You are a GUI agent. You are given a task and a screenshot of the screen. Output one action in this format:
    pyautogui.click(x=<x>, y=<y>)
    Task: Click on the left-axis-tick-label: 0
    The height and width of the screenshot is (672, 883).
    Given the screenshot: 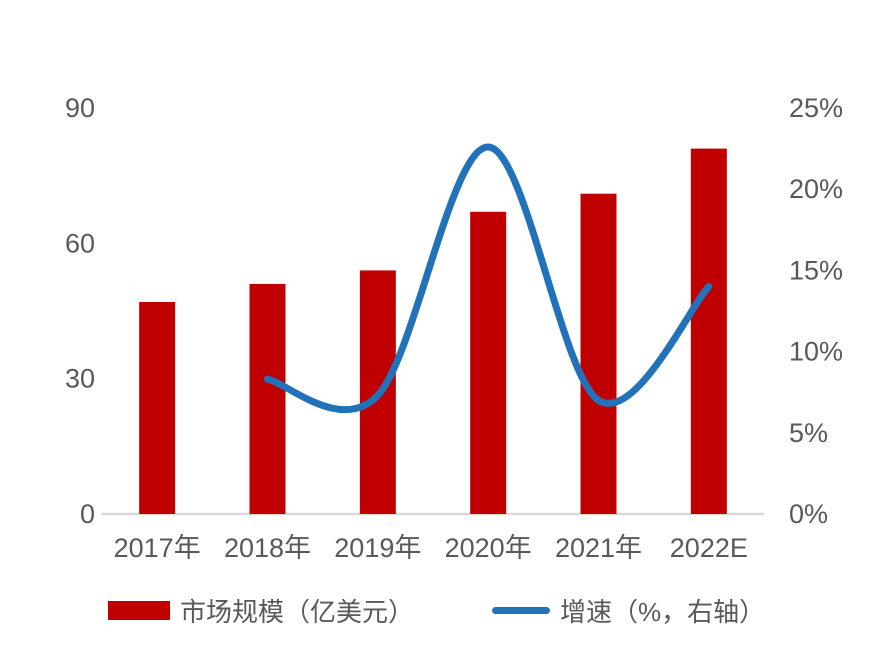 What is the action you would take?
    pyautogui.click(x=87, y=514)
    